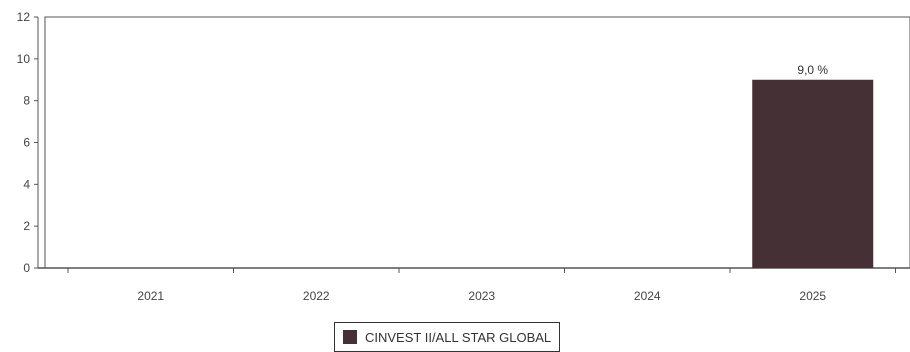 Image resolution: width=910 pixels, height=352 pixels. Describe the element at coordinates (24, 17) in the screenshot. I see `y-tick-label: 12` at that location.